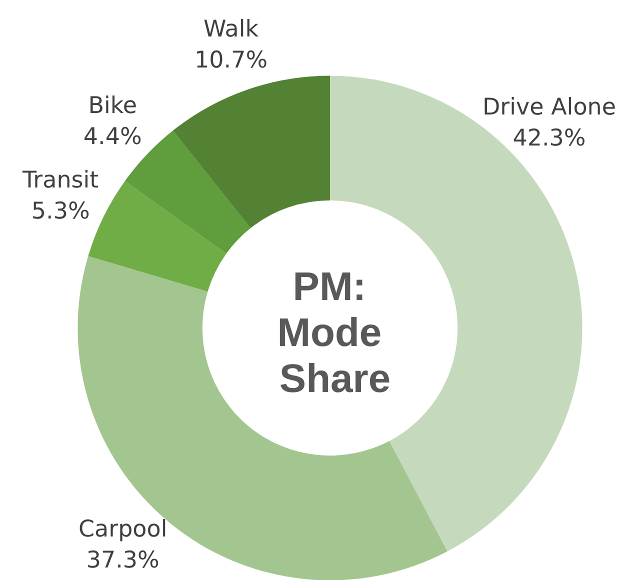 The width and height of the screenshot is (620, 580). I want to click on data-label: 5.3%, so click(60, 211).